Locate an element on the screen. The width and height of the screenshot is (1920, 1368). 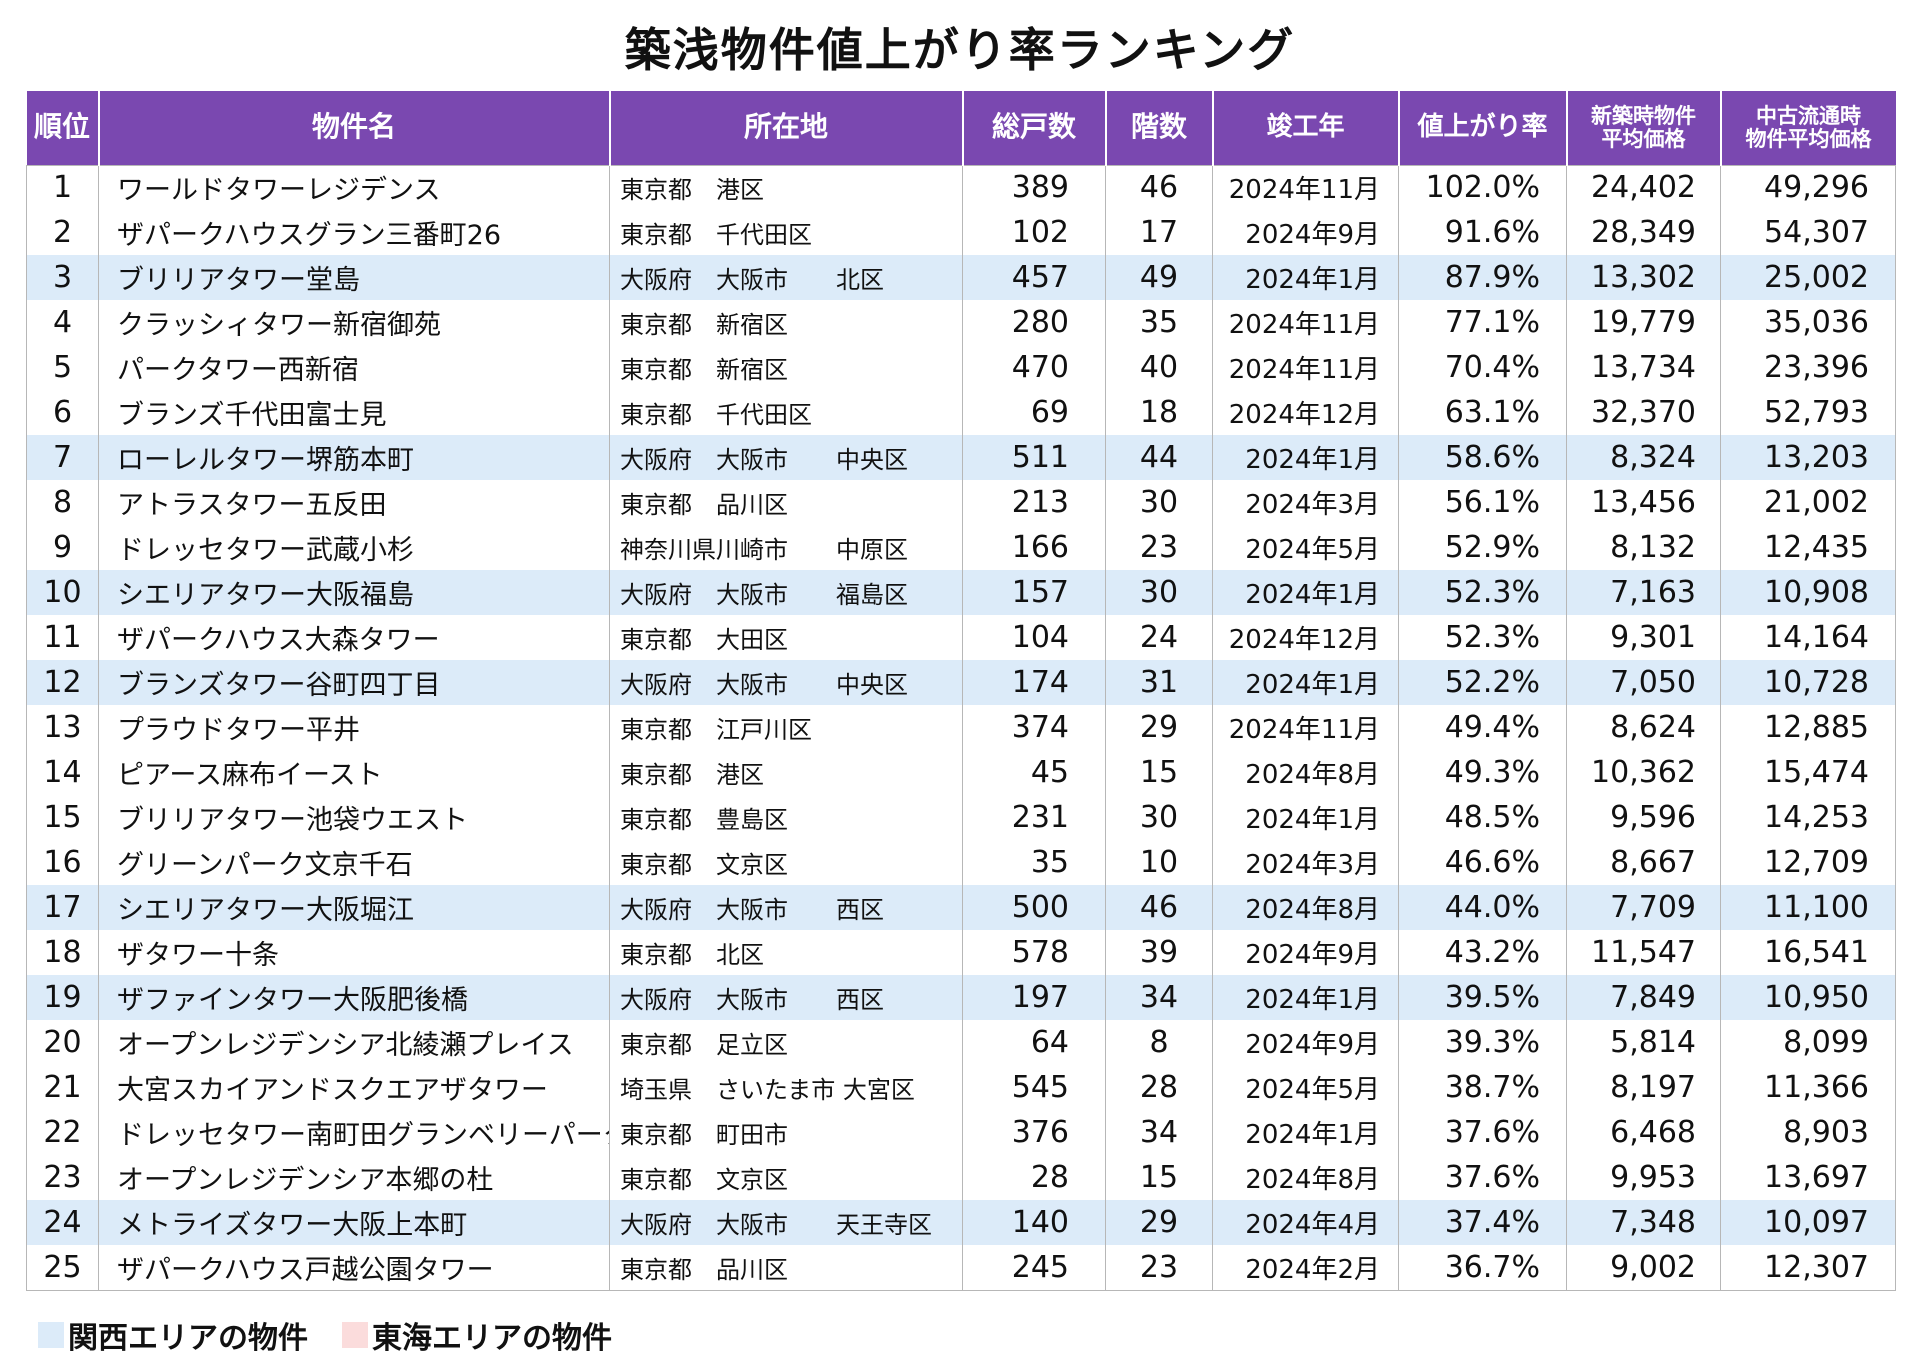
cell-property-name: ブランズタワー谷町四丁目 is located at coordinates (354, 682).